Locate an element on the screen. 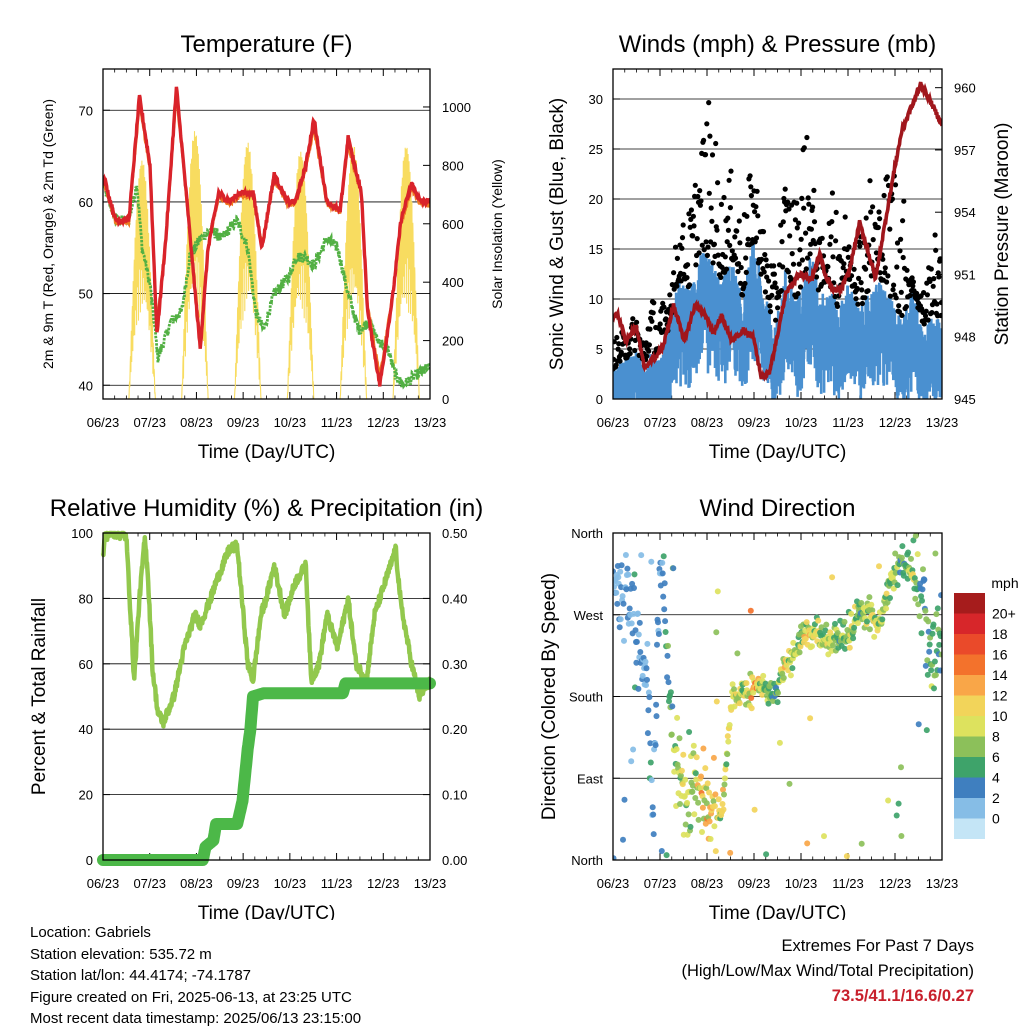 The image size is (1024, 1030). y-tick-label: 60 is located at coordinates (86, 202).